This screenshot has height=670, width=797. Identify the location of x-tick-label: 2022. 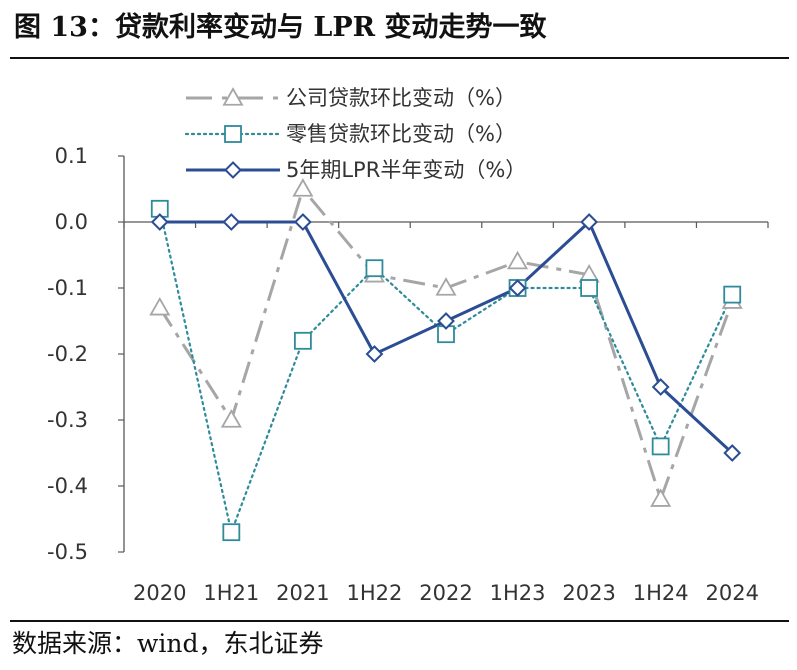
(445, 593).